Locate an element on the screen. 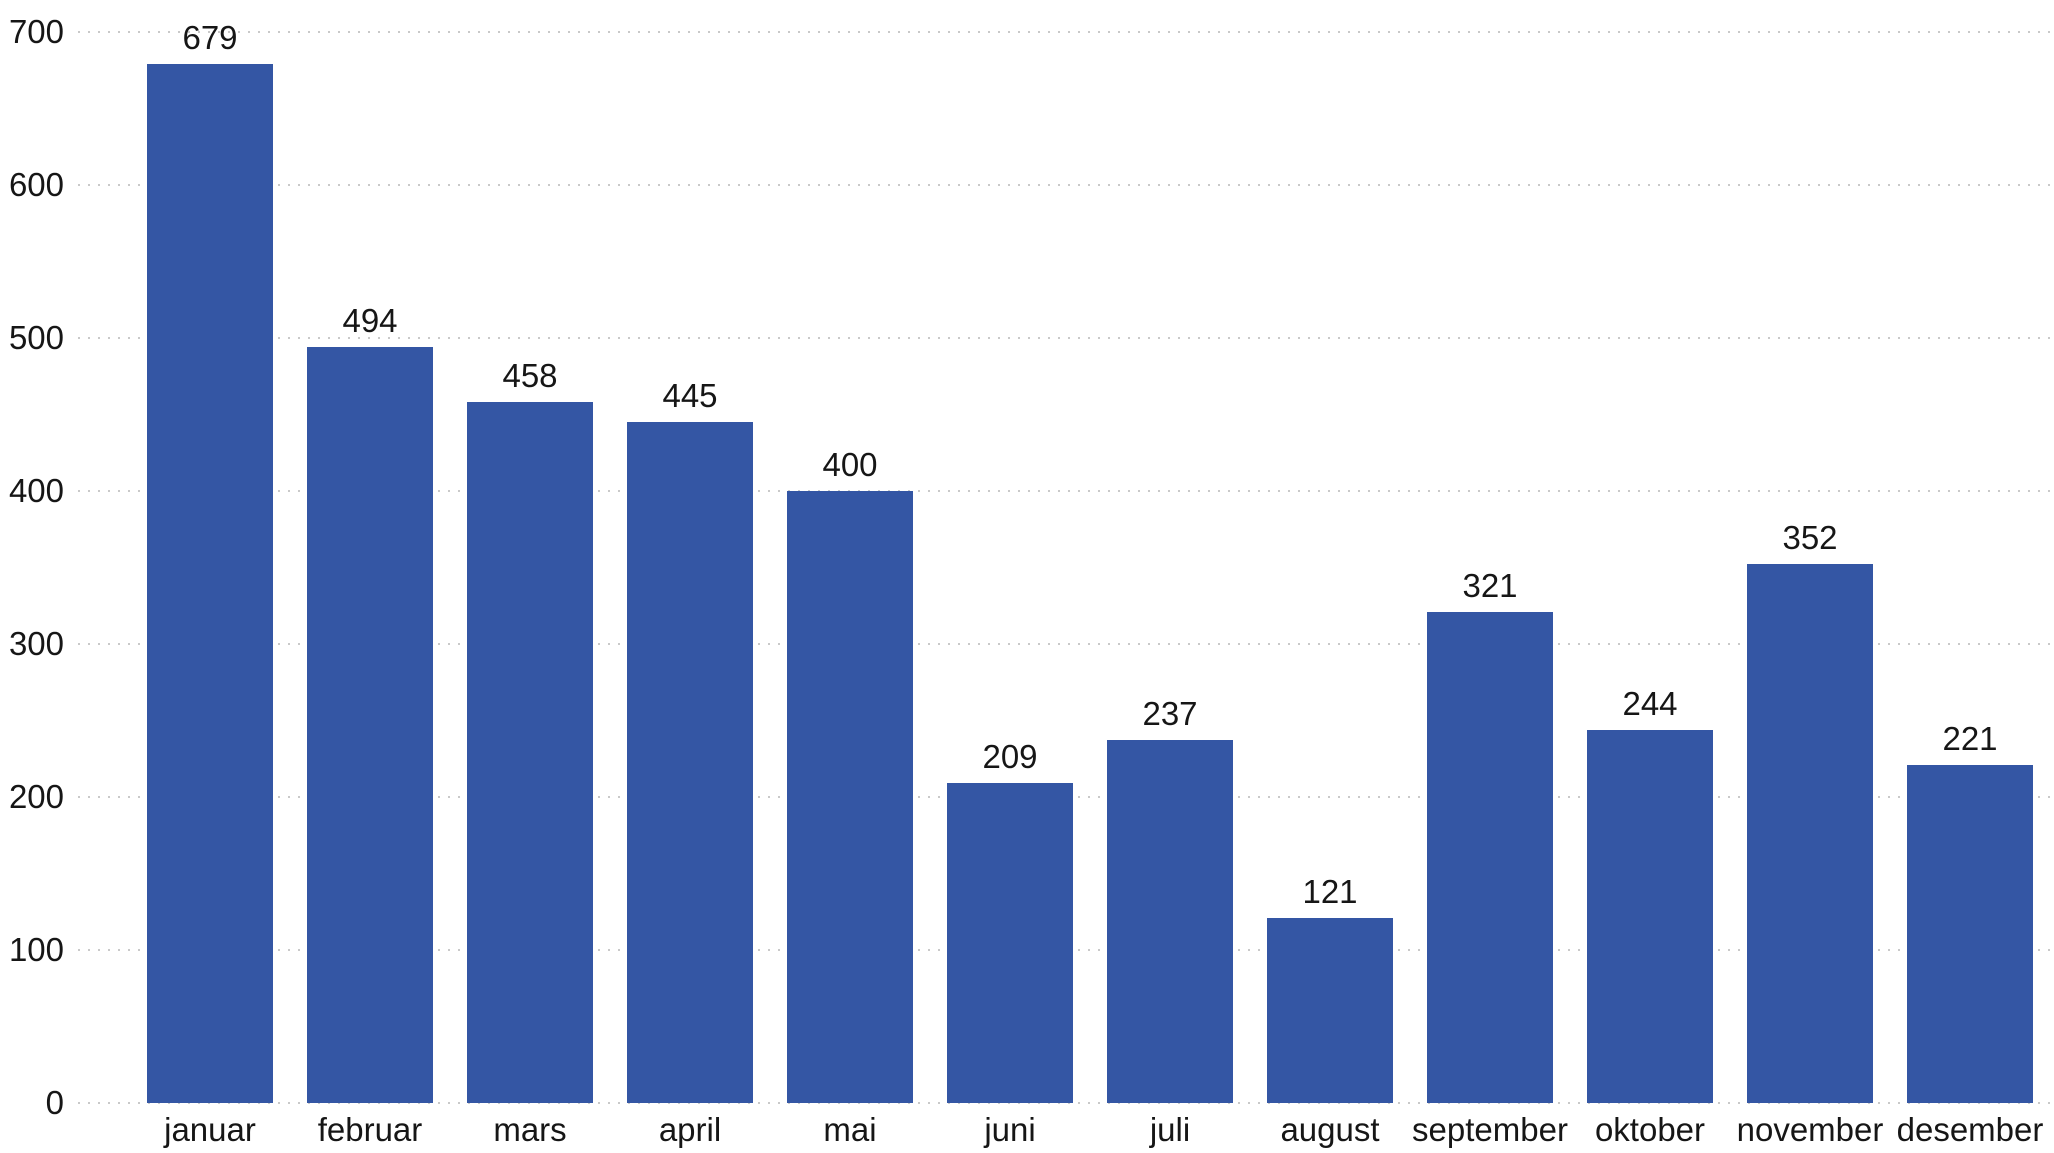  bar-juli is located at coordinates (1170, 921).